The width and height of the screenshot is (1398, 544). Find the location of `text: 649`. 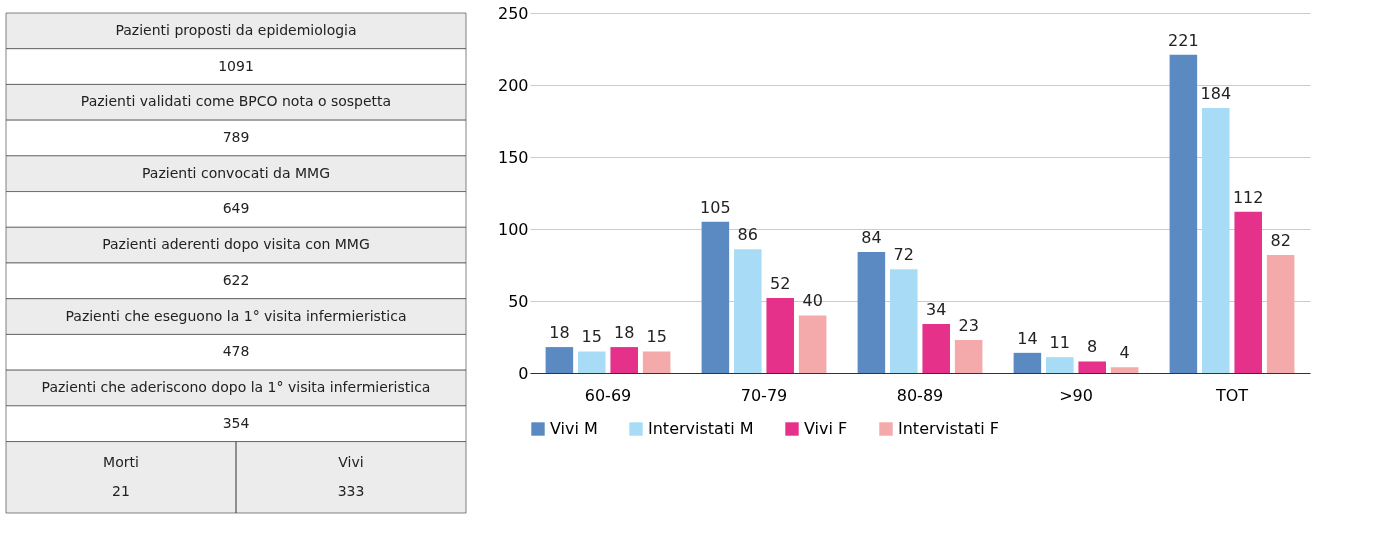

text: 649 is located at coordinates (236, 208).